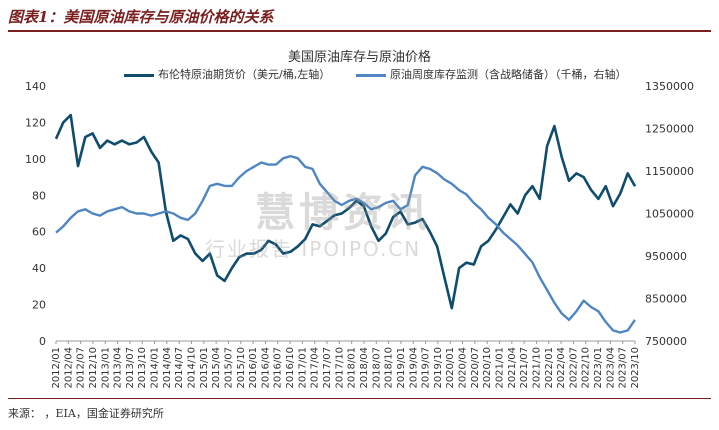 The image size is (719, 430). I want to click on x-tick-label: 2019/10, so click(438, 368).